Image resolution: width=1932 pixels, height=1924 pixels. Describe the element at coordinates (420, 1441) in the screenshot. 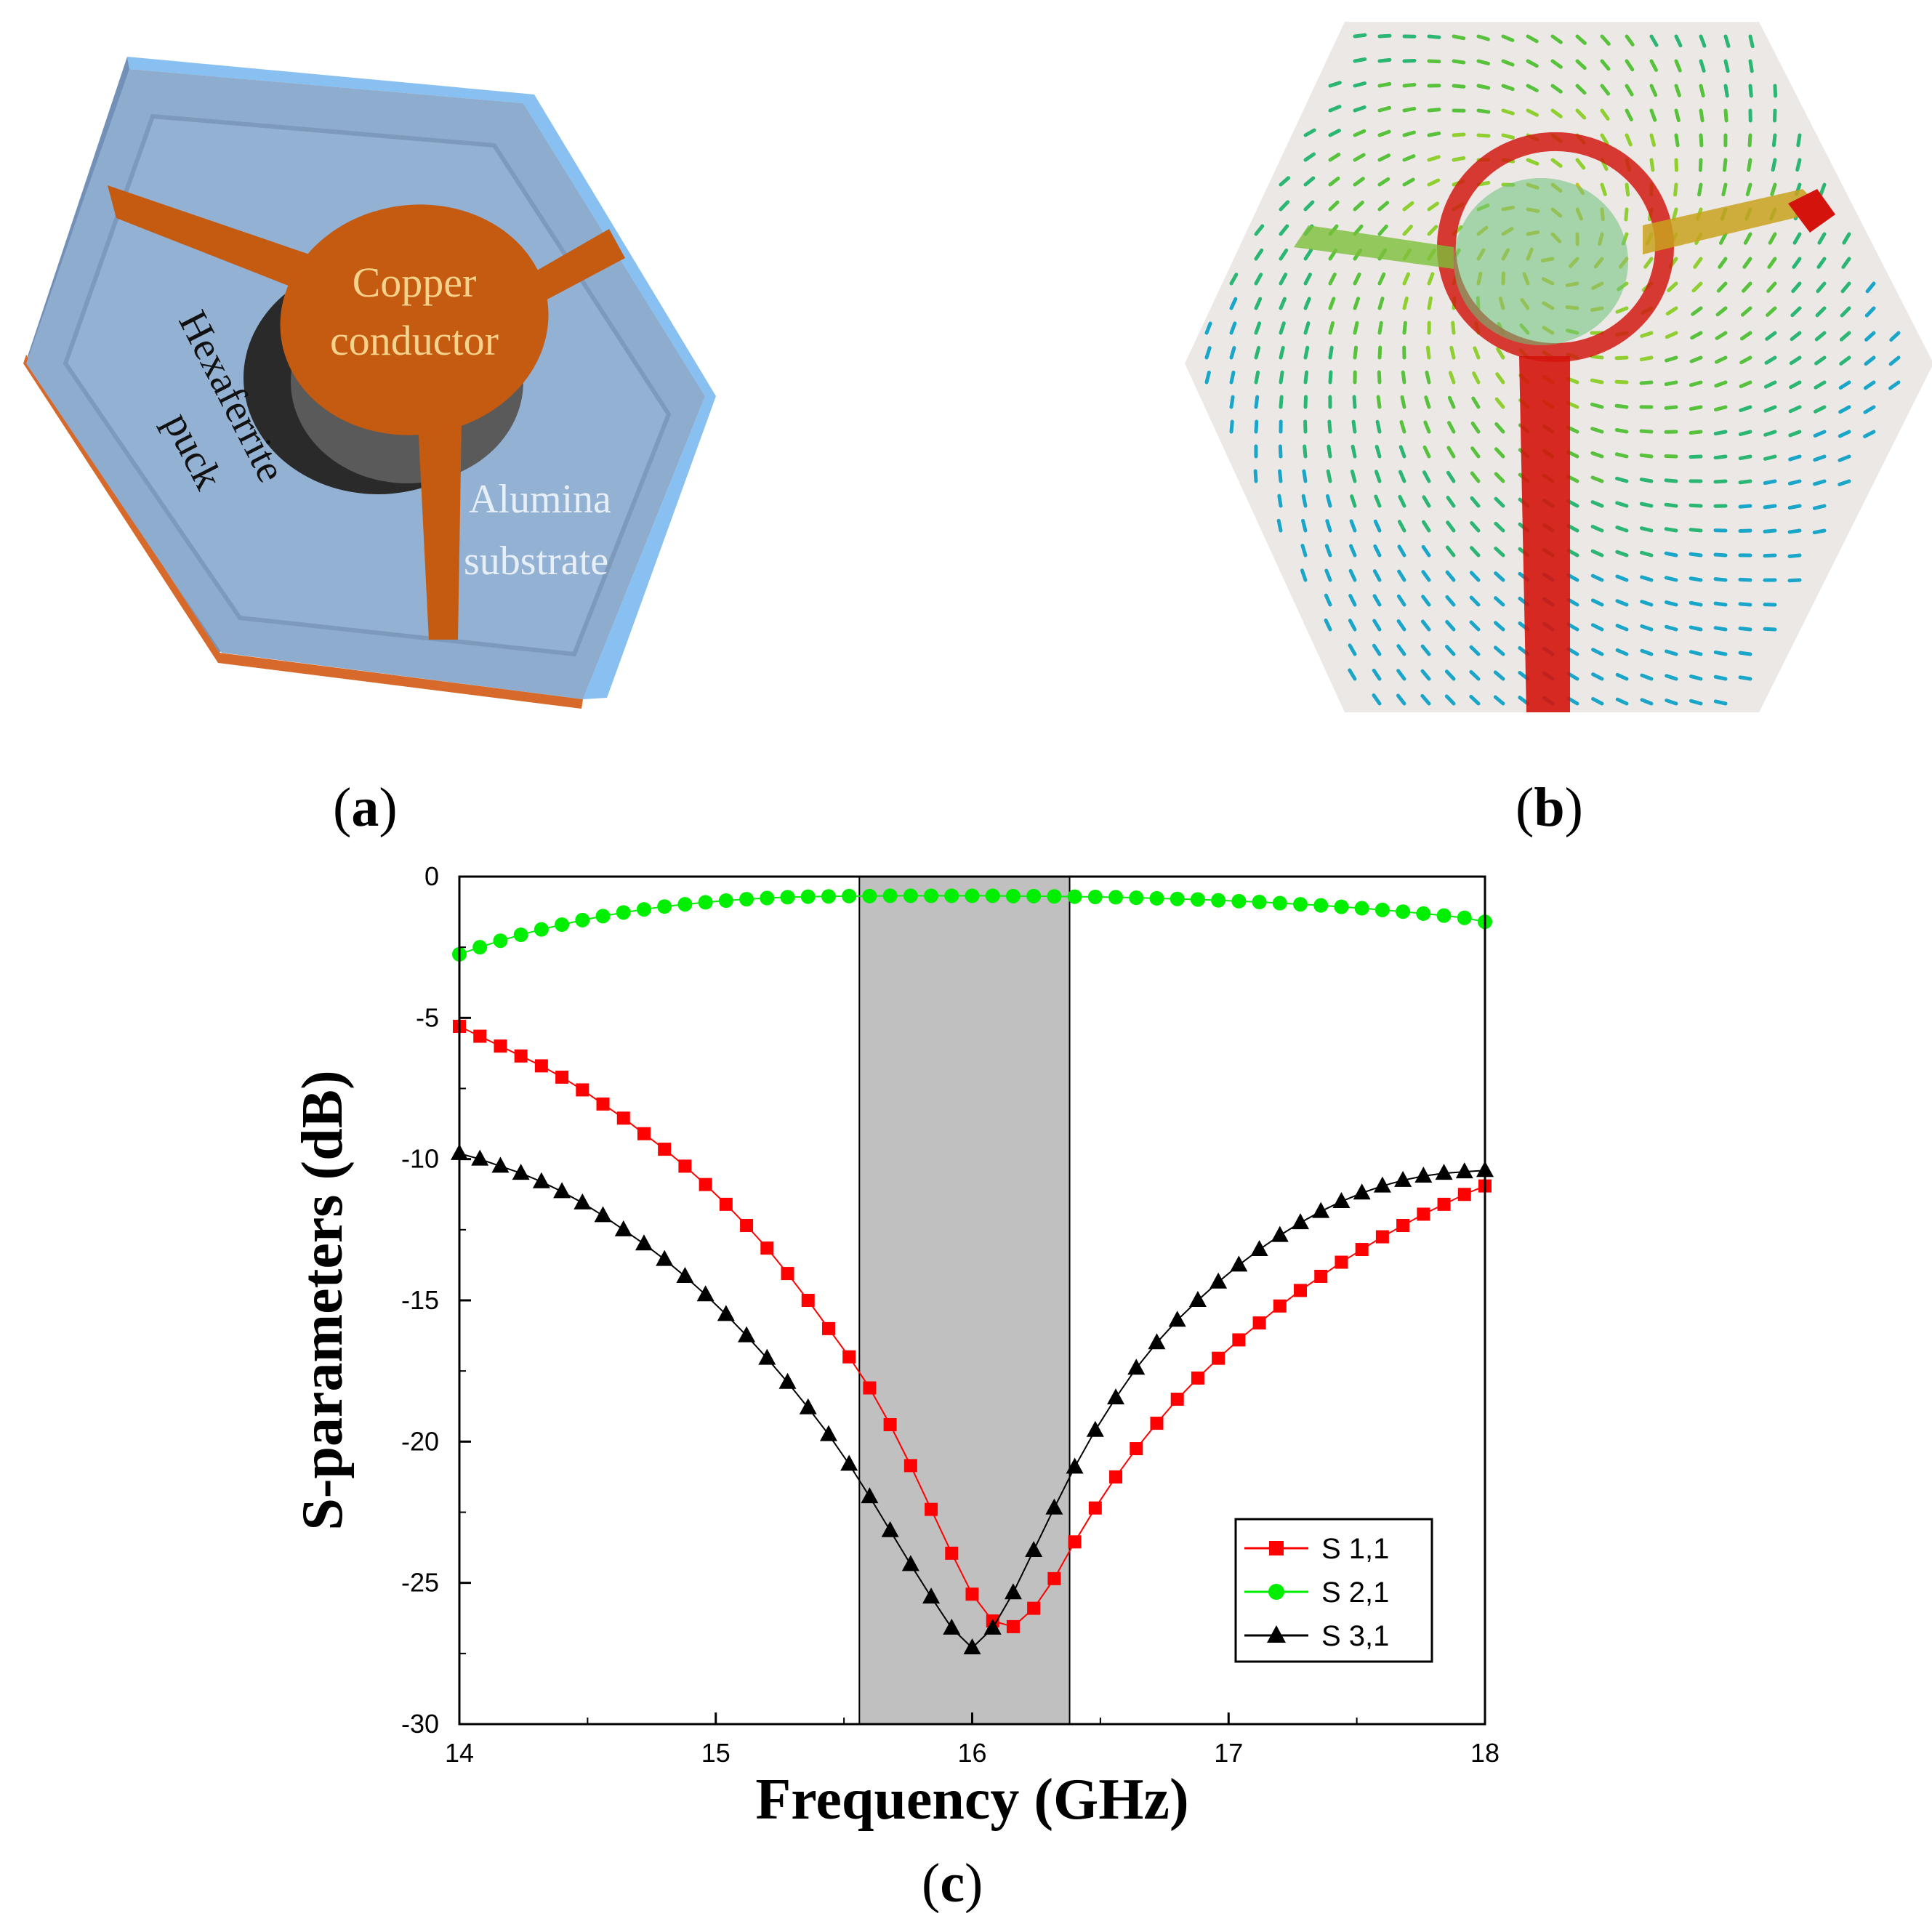

I see `y-tick-label: -20` at that location.